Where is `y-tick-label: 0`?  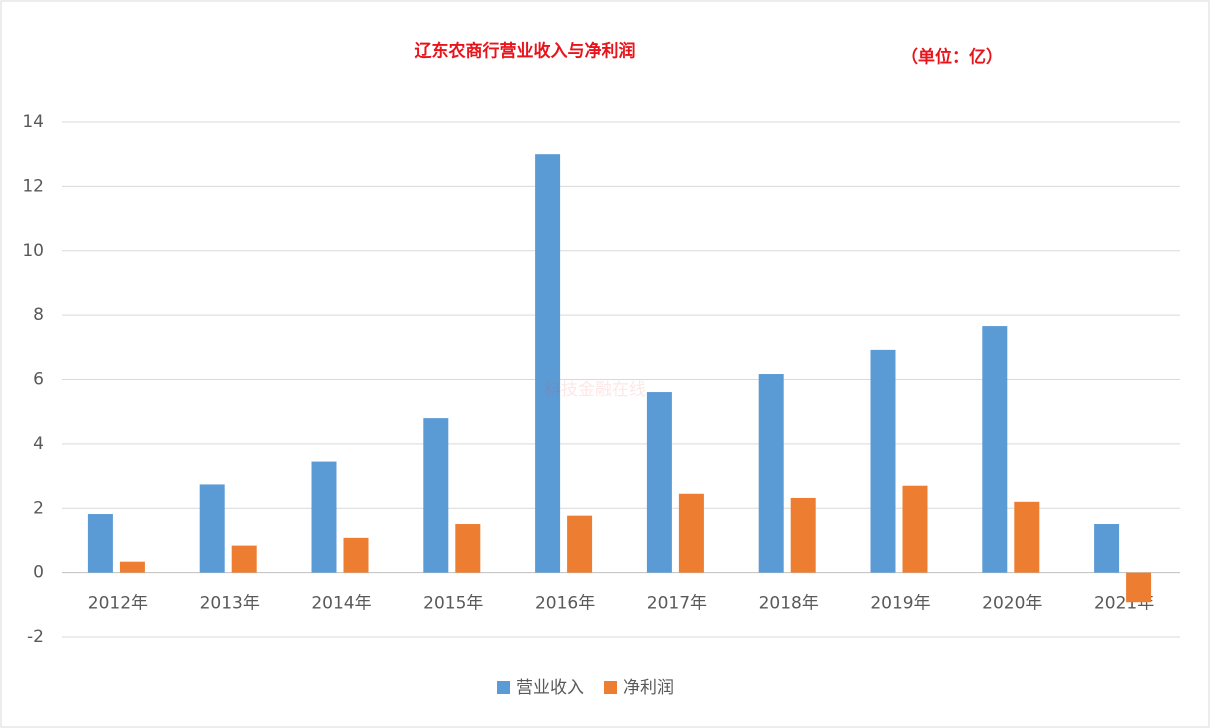
y-tick-label: 0 is located at coordinates (38, 573).